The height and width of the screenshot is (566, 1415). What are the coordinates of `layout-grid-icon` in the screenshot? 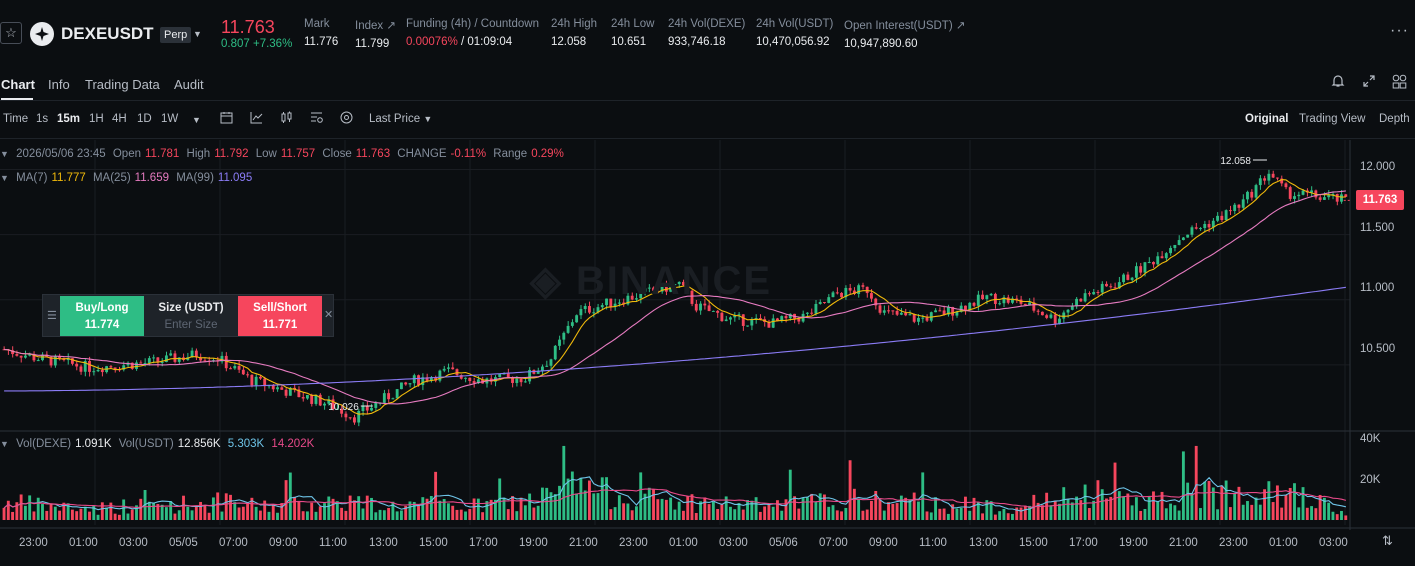 It's located at (1399, 83).